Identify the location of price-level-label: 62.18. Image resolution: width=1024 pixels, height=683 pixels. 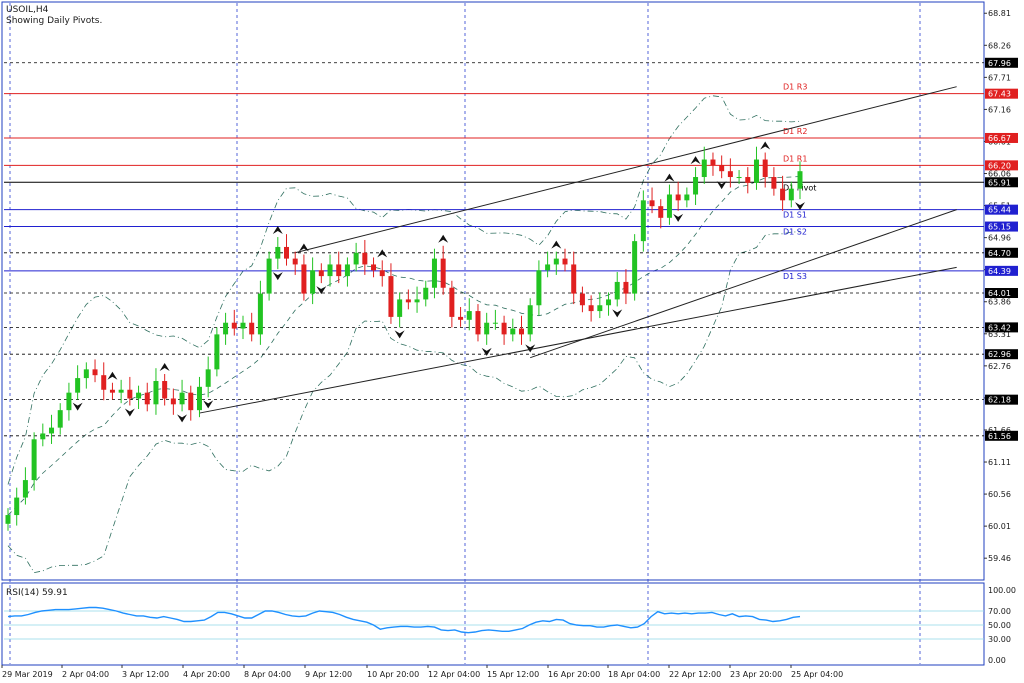
(999, 400).